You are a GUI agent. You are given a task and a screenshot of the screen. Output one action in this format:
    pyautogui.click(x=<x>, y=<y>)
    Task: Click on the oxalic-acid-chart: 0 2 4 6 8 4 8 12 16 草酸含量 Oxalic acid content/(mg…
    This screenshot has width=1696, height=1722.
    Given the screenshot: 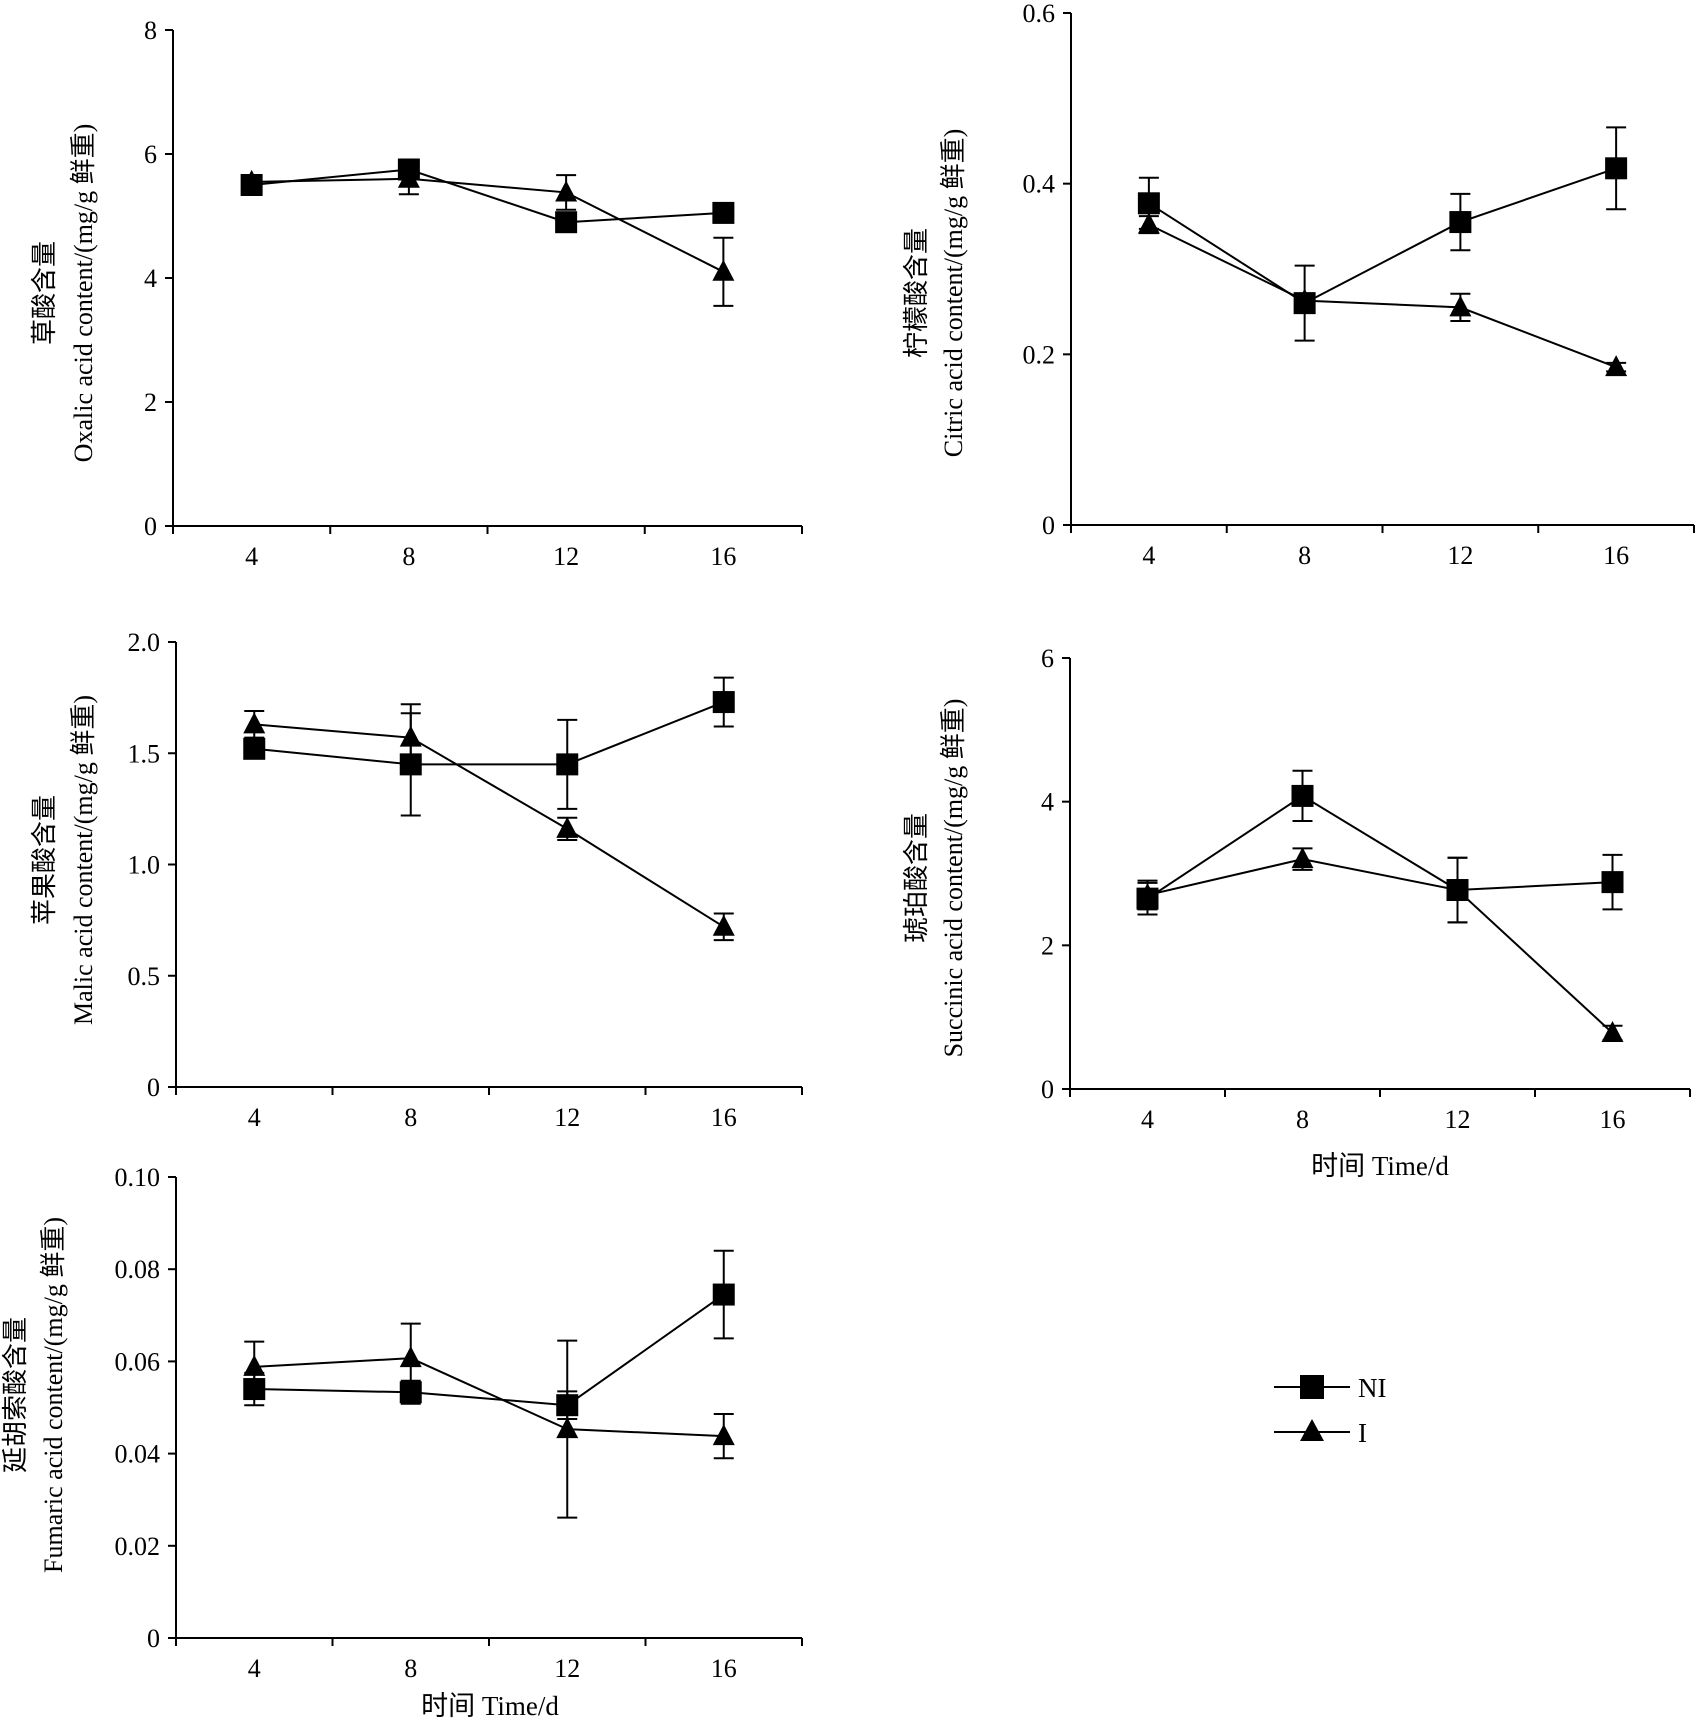 What is the action you would take?
    pyautogui.click(x=416, y=293)
    